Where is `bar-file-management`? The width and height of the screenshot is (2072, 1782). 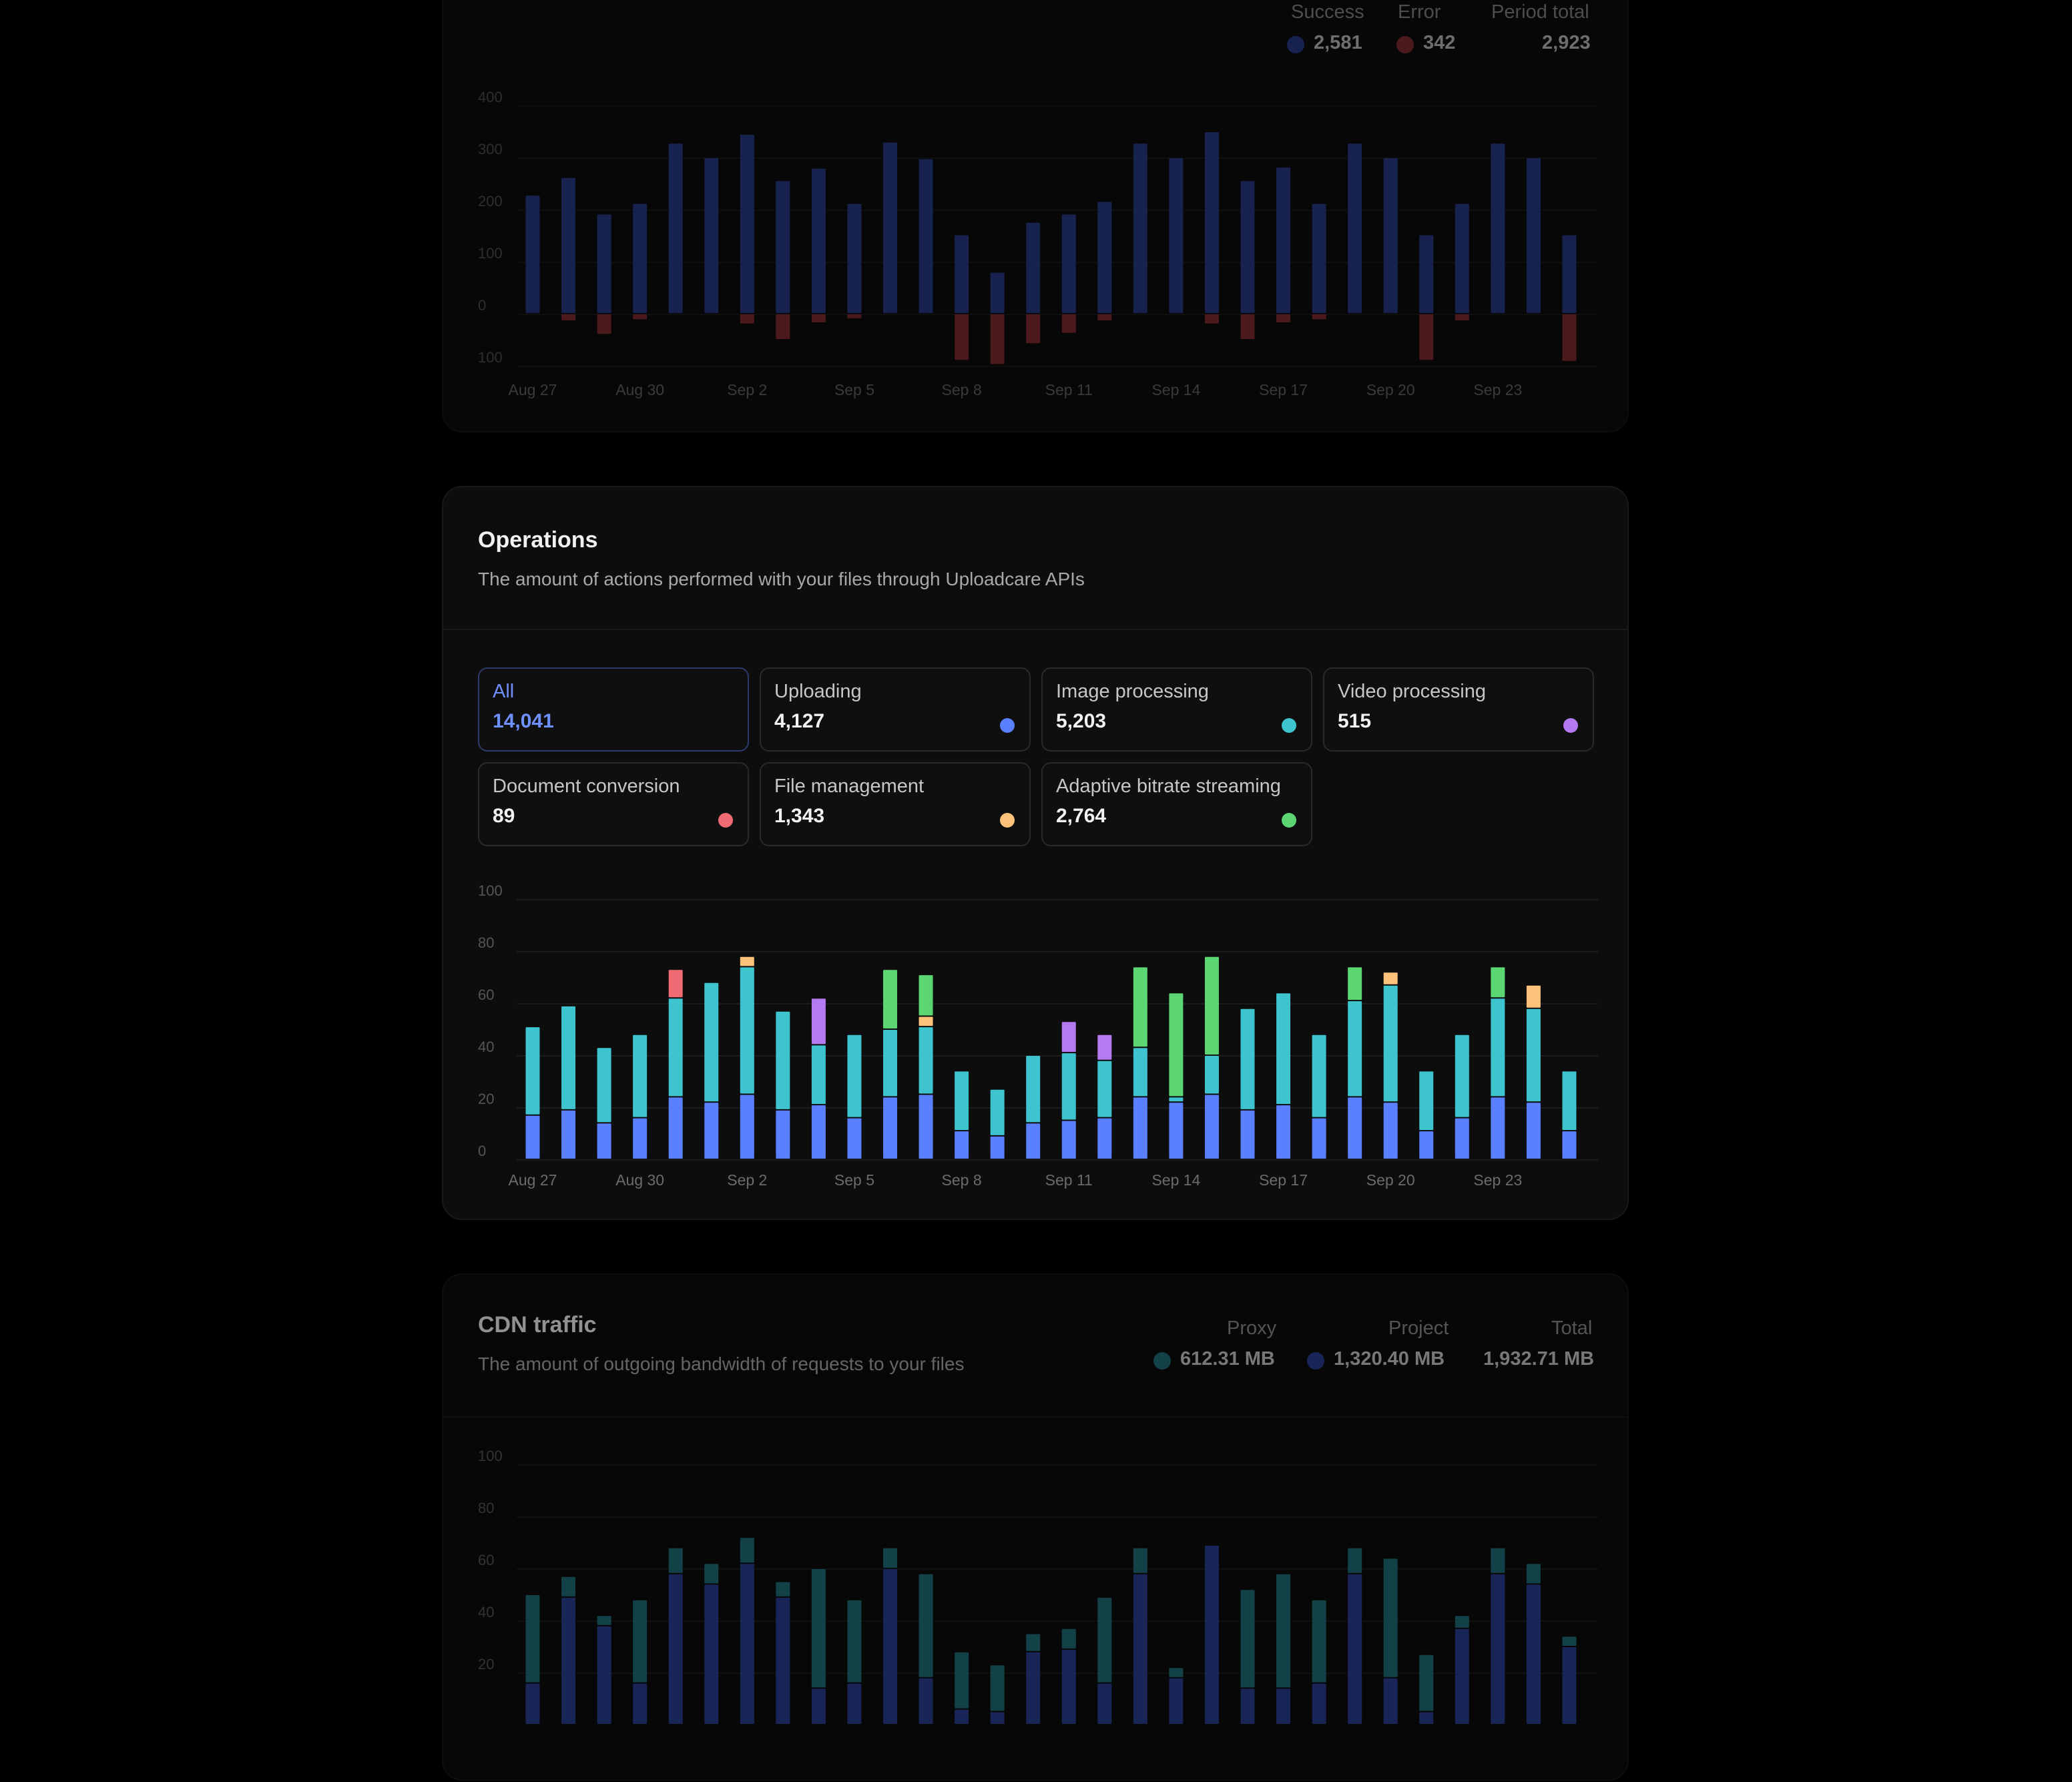 bar-file-management is located at coordinates (926, 1021).